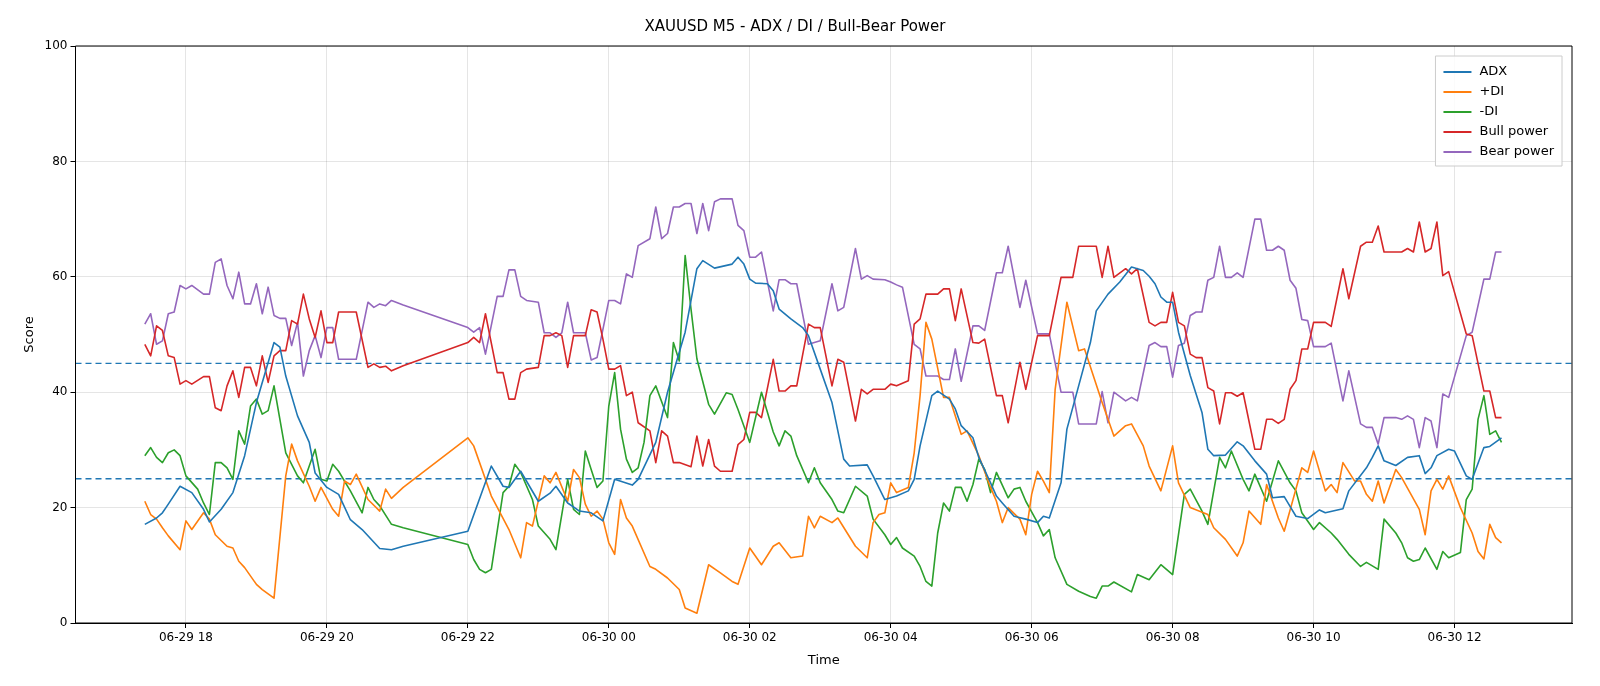  I want to click on y-tick-label: 60, so click(60, 275).